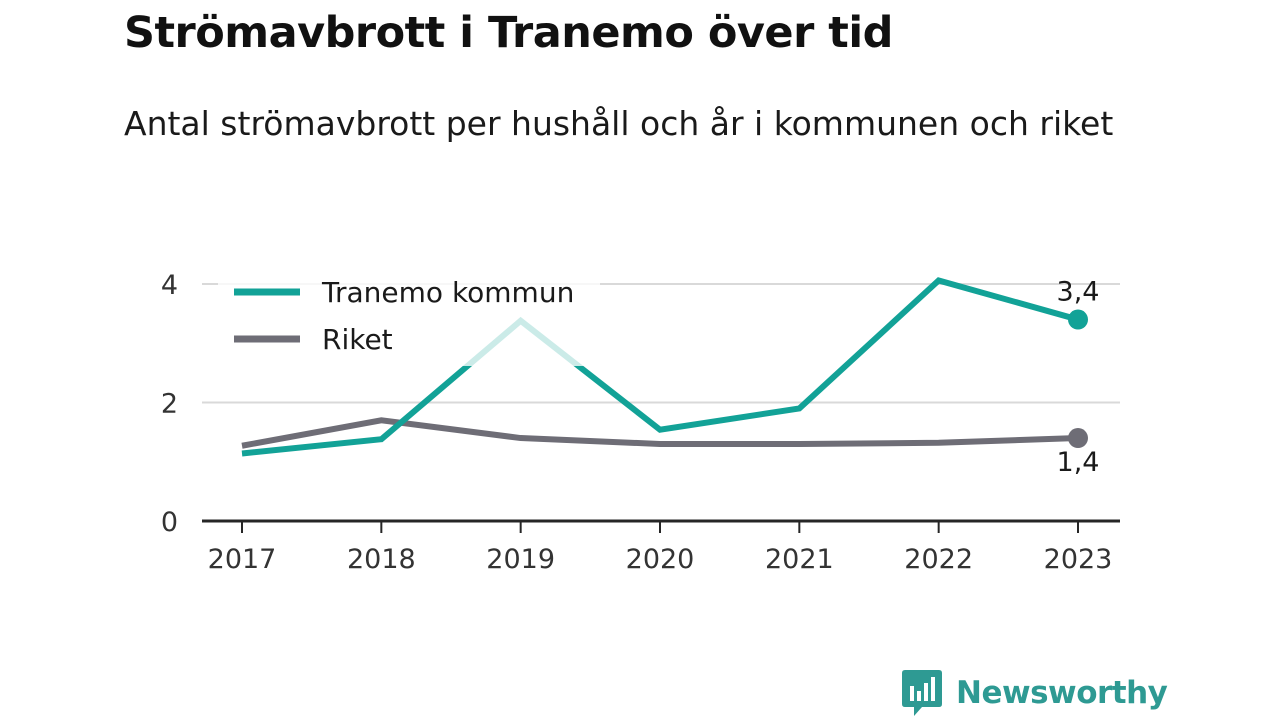  I want to click on legend-label-1: Riket, so click(357, 339).